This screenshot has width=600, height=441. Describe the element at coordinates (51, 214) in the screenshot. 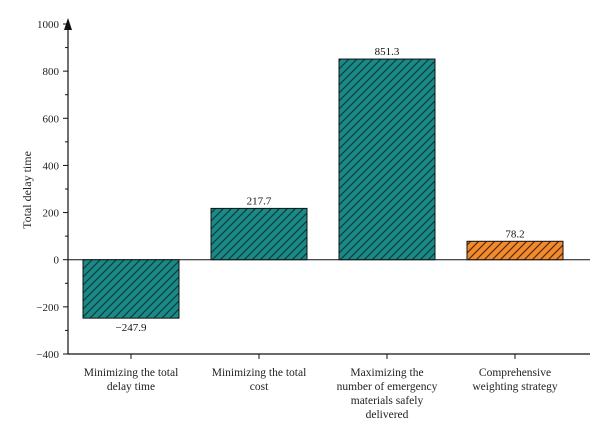

I see `y-tick-label: 200` at that location.